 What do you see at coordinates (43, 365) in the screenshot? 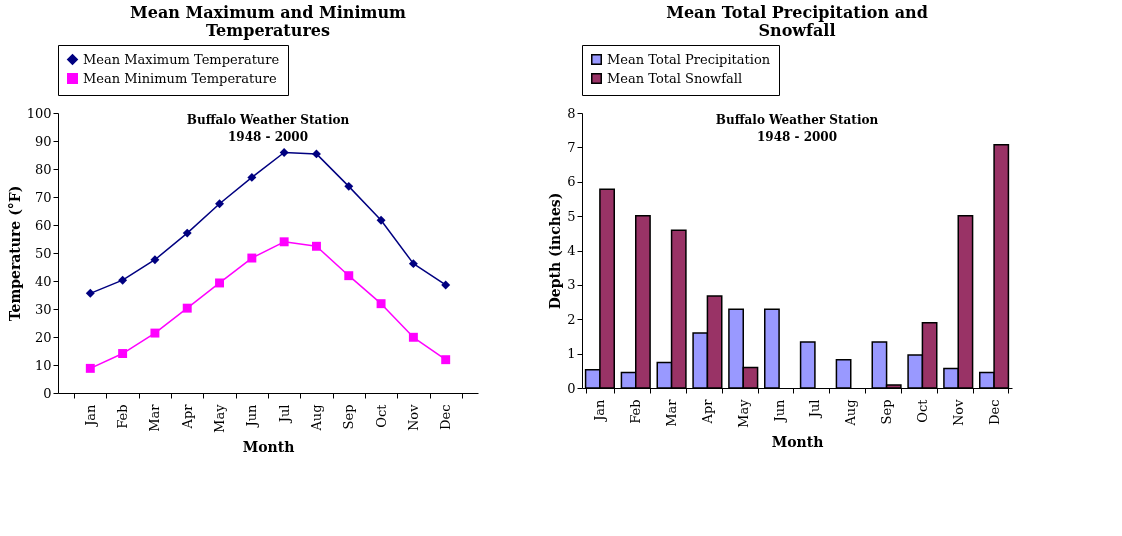
I see `y-tick-label: 10` at bounding box center [43, 365].